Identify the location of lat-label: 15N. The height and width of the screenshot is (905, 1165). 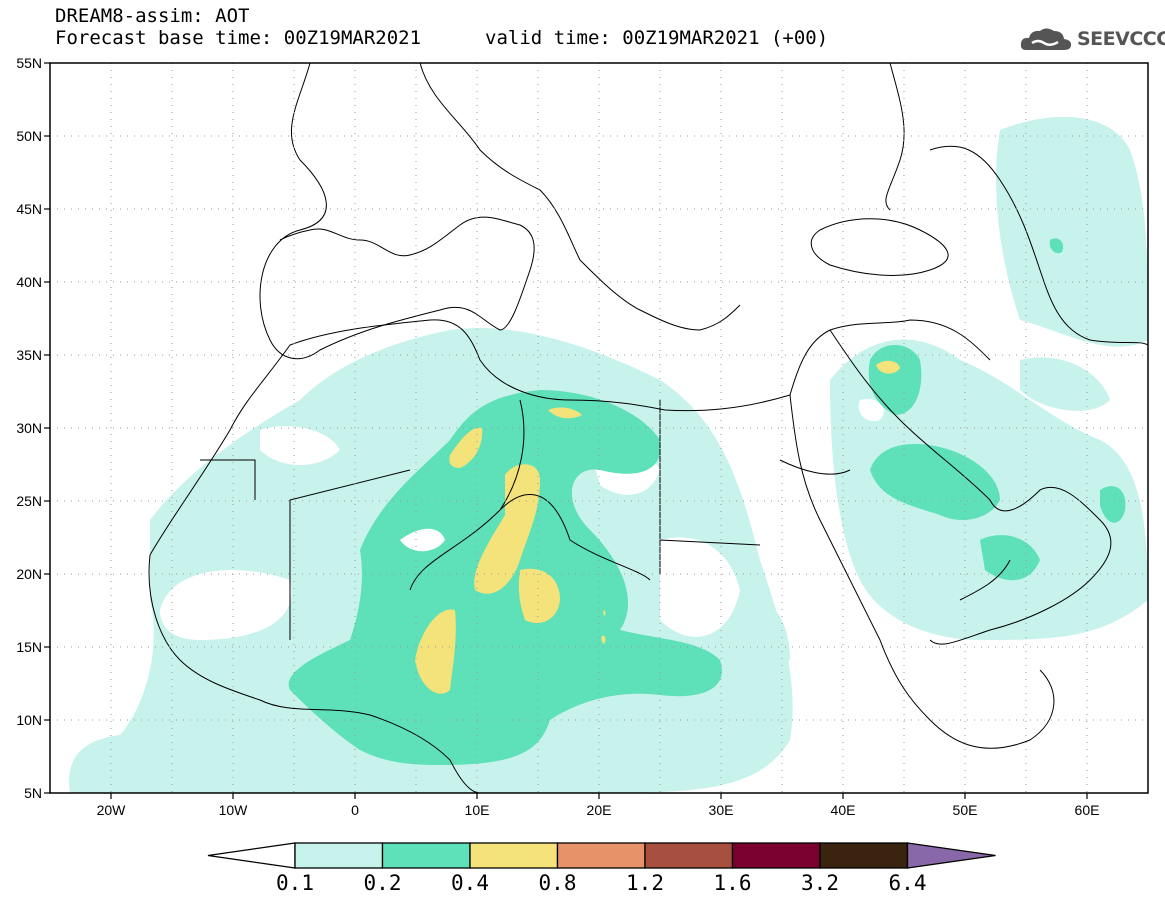
(29, 647).